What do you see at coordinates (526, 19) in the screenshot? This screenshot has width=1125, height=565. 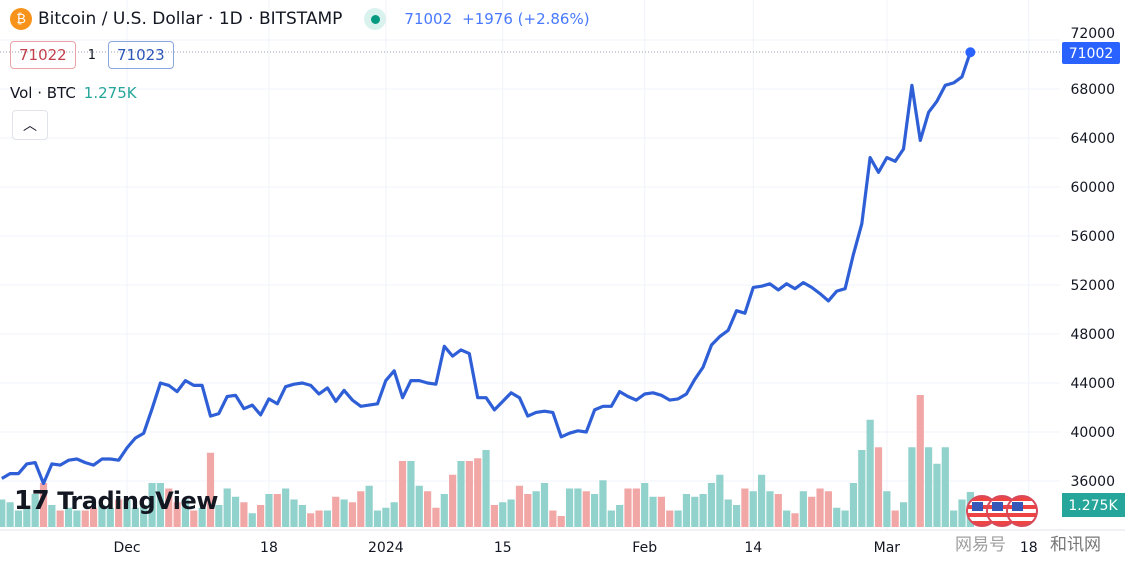 I see `price-change: +1976 (+2.86%)` at bounding box center [526, 19].